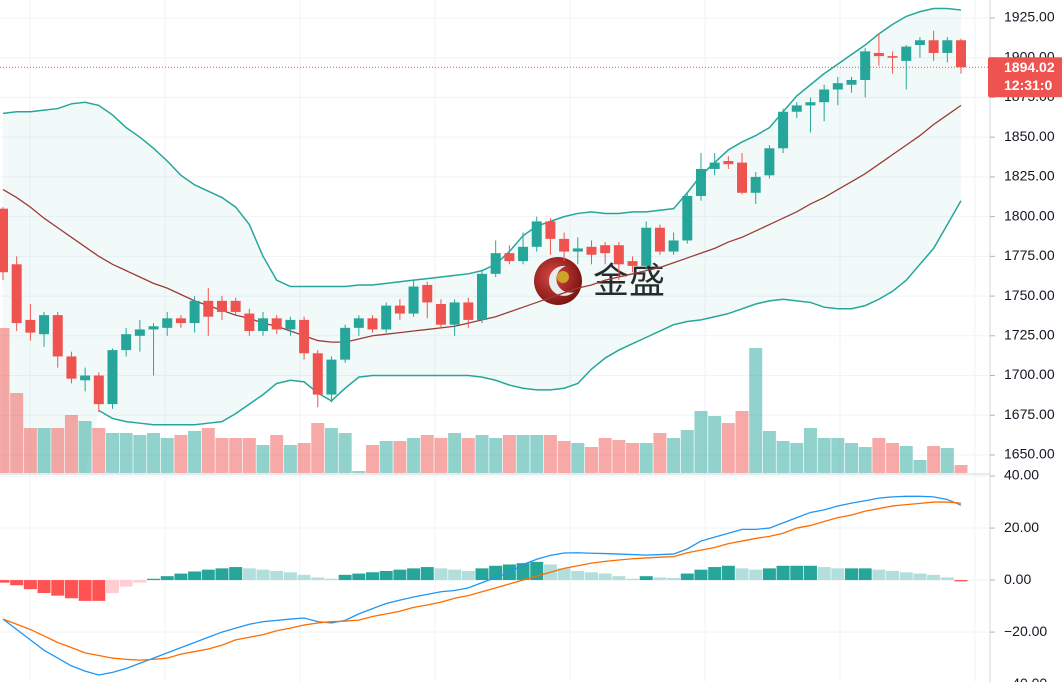  Describe the element at coordinates (1025, 678) in the screenshot. I see `y-tick-label: −40.00` at that location.